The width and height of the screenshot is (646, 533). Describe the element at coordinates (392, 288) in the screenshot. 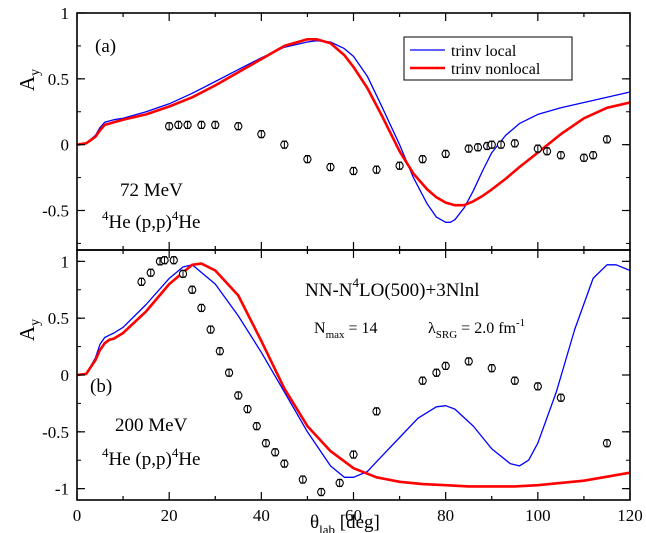

I see `interaction-label: NN-N4LO(500)+3Nlnl` at that location.